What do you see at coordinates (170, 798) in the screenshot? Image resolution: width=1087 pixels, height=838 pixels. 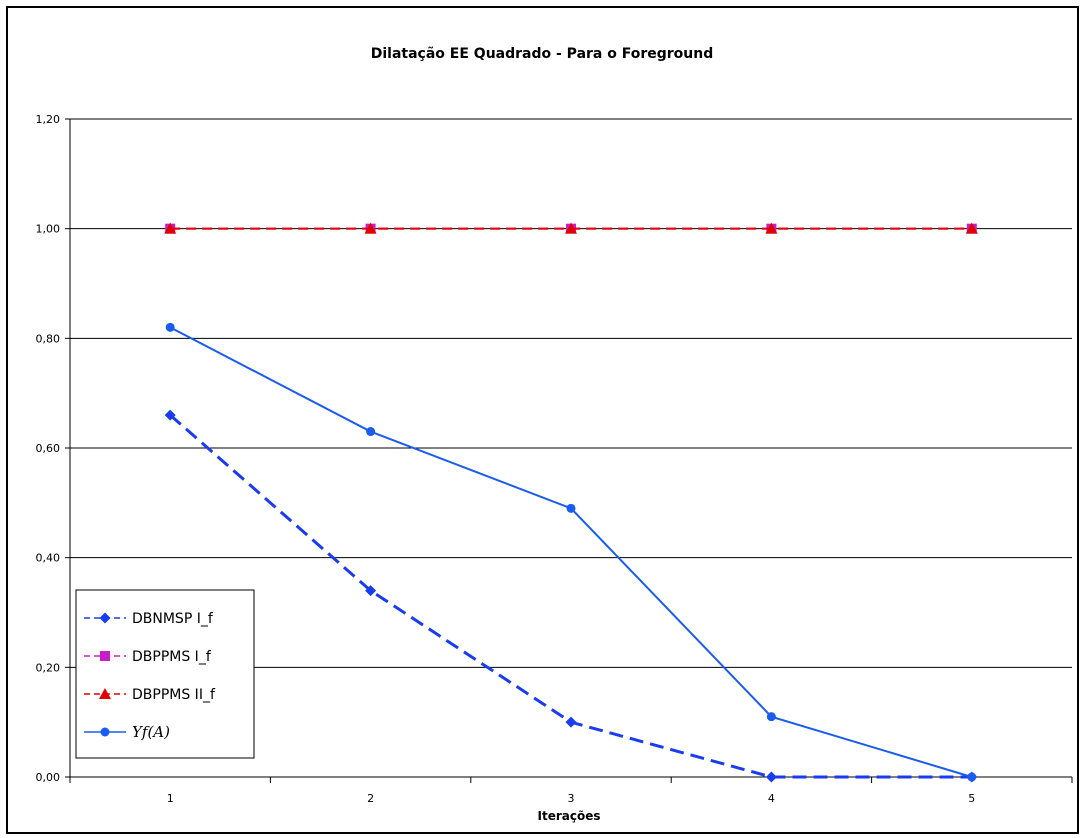 I see `x-tick-label: 1` at bounding box center [170, 798].